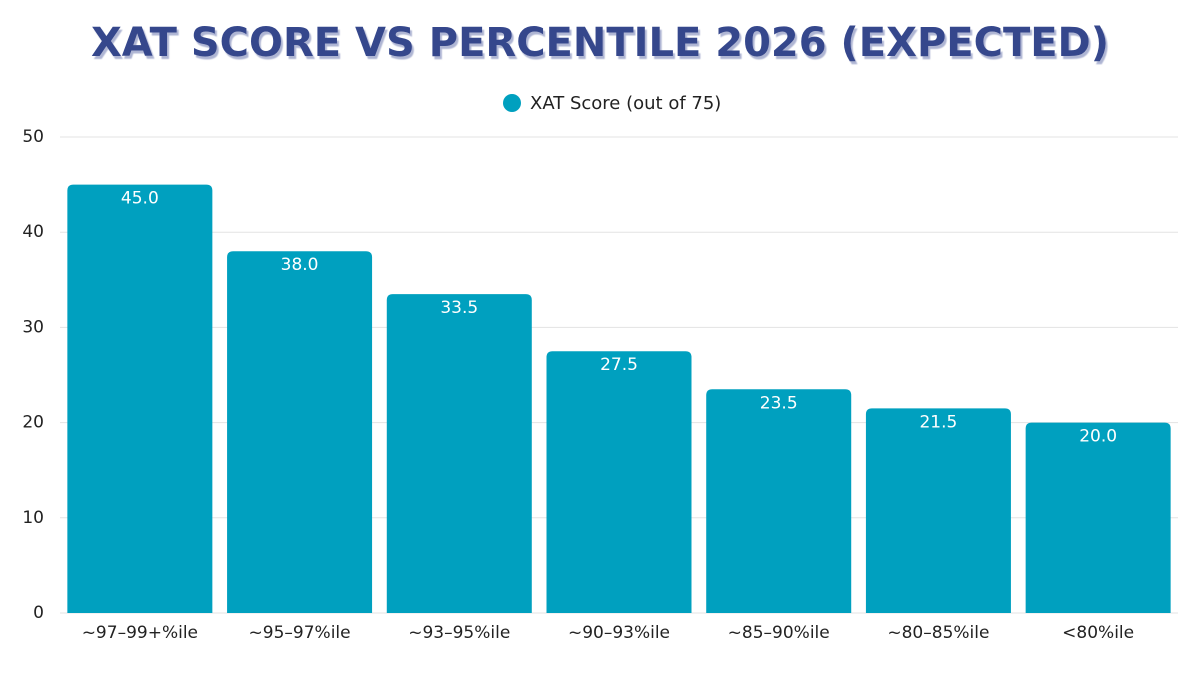 The width and height of the screenshot is (1200, 675). I want to click on value-label: 45.0, so click(140, 199).